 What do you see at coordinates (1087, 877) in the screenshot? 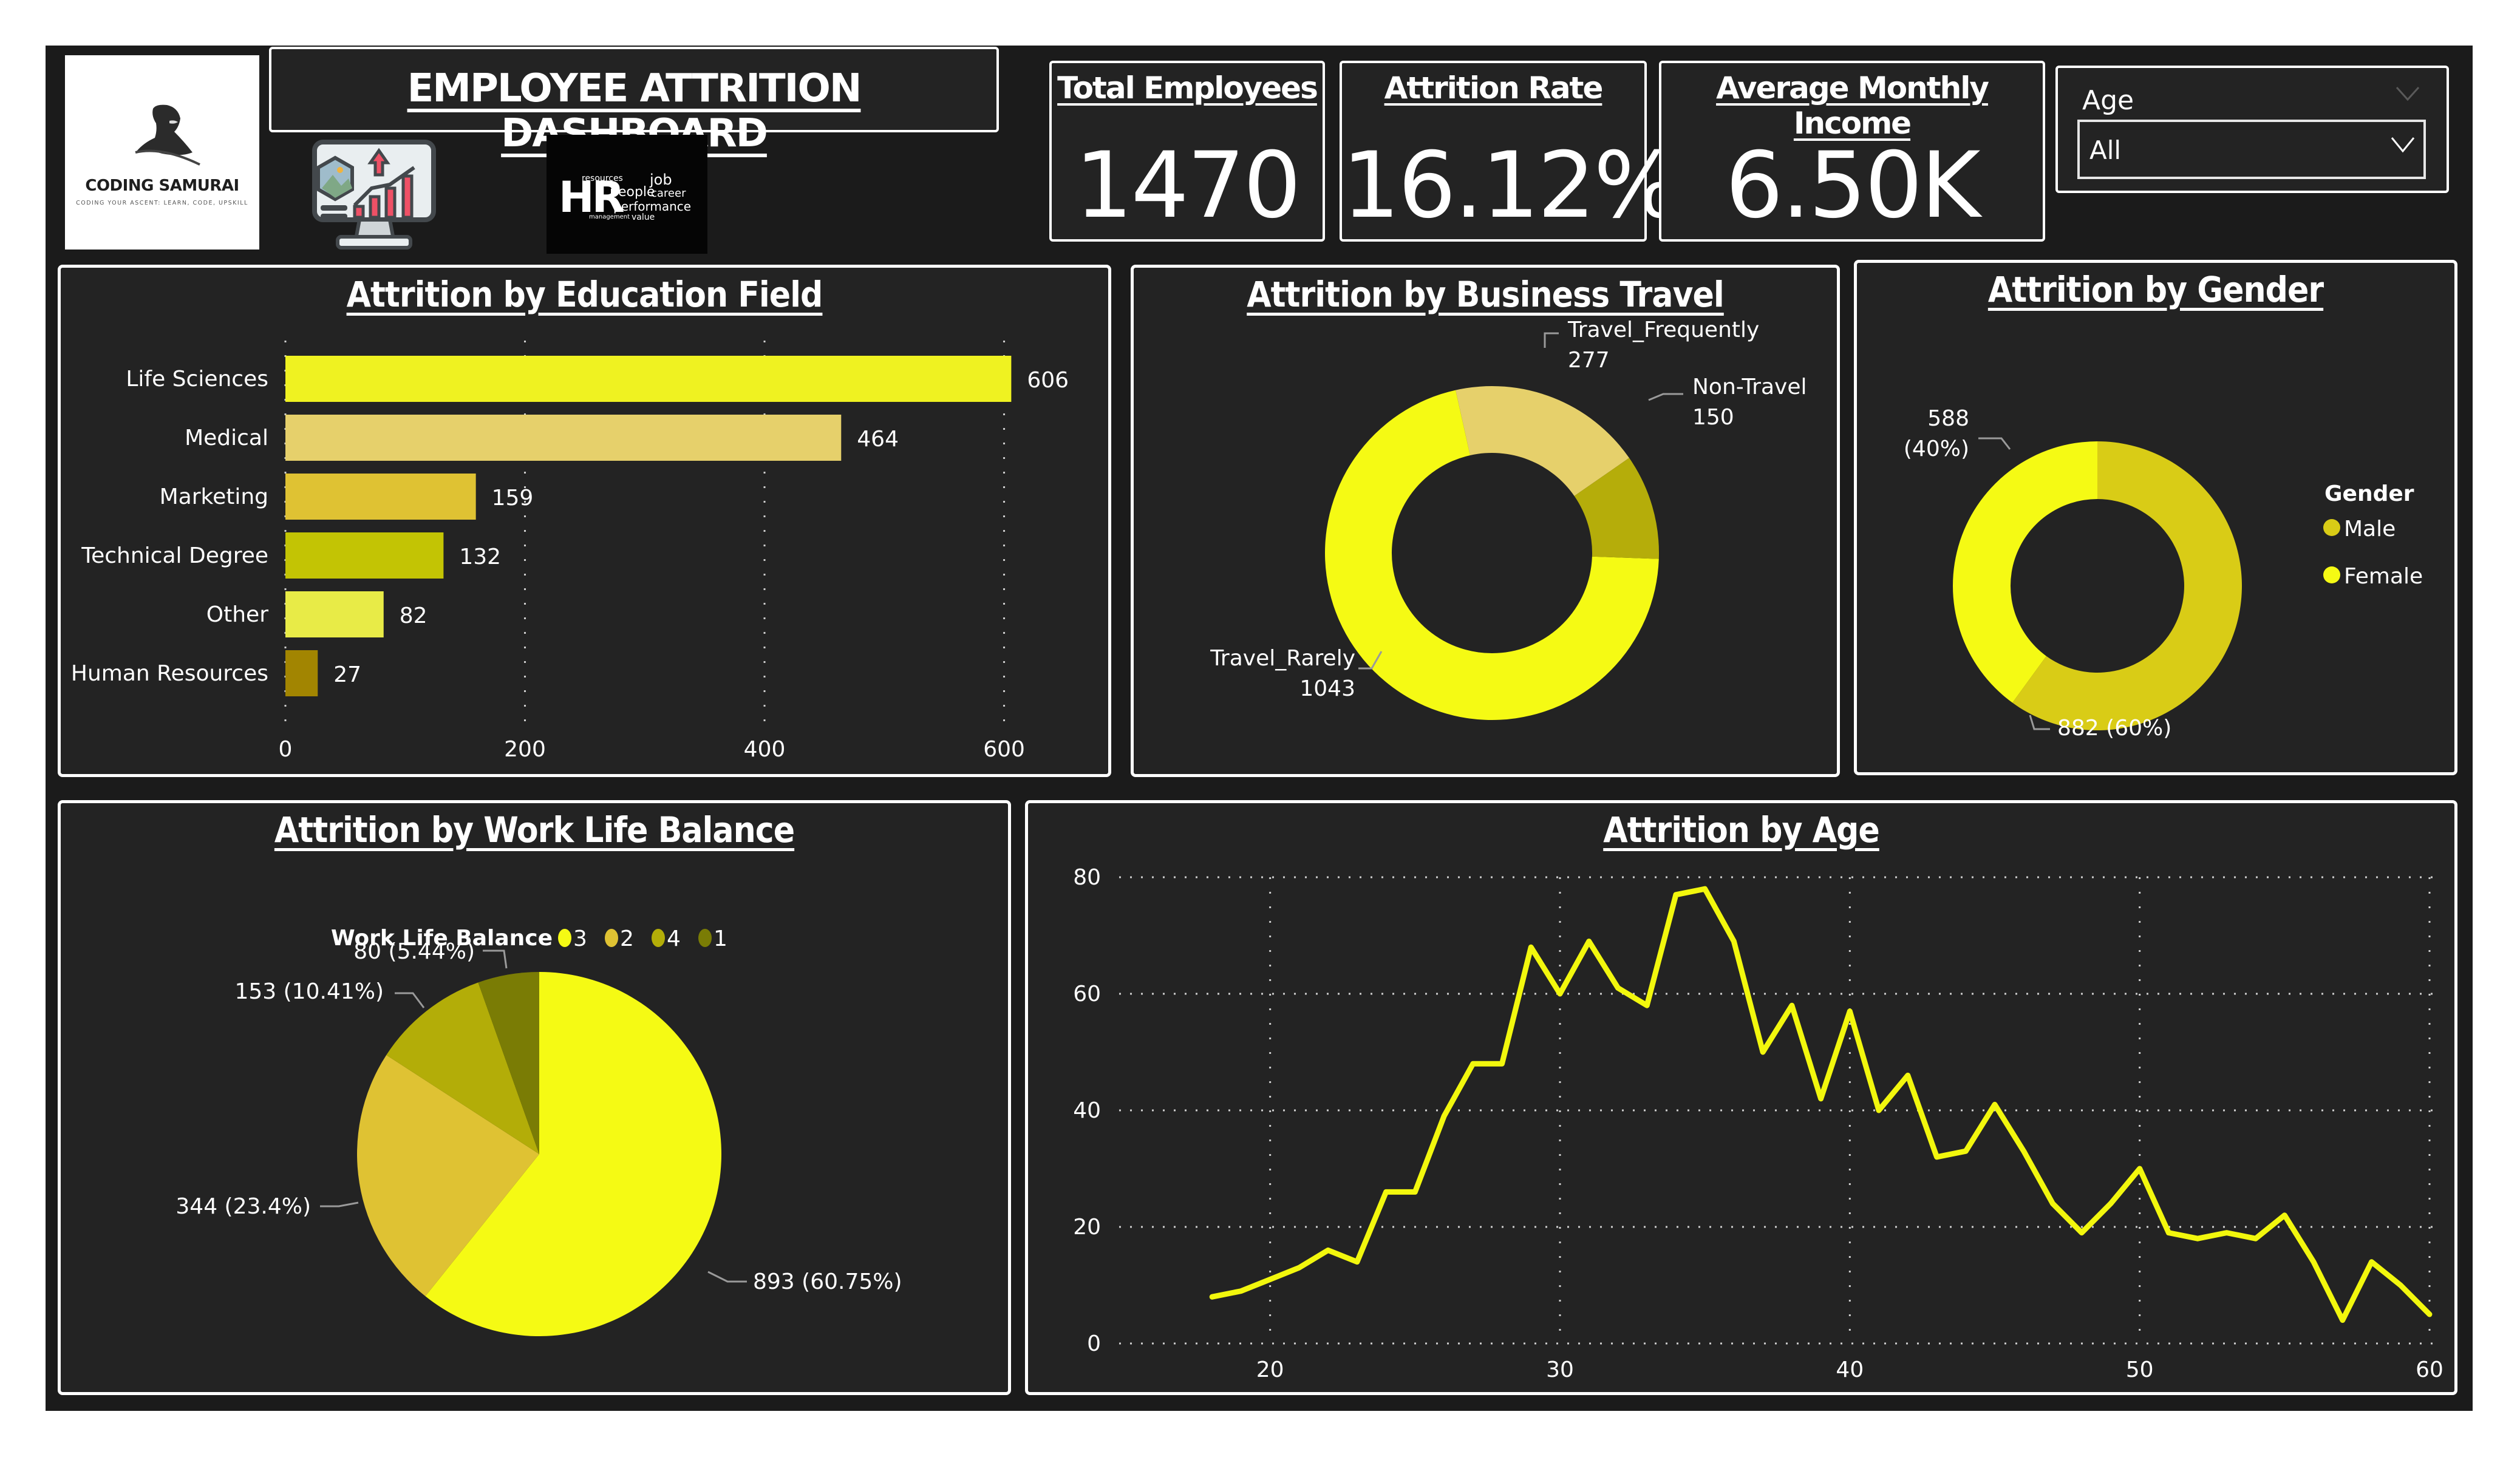
I see `y-tick-label: 80` at bounding box center [1087, 877].